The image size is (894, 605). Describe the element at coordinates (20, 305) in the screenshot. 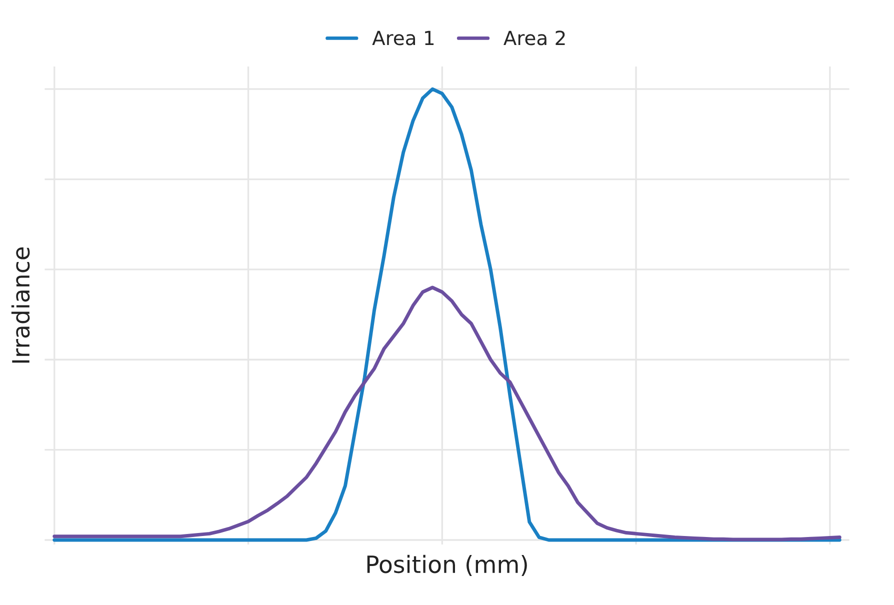

I see `y-axis-title: Irradiance` at that location.